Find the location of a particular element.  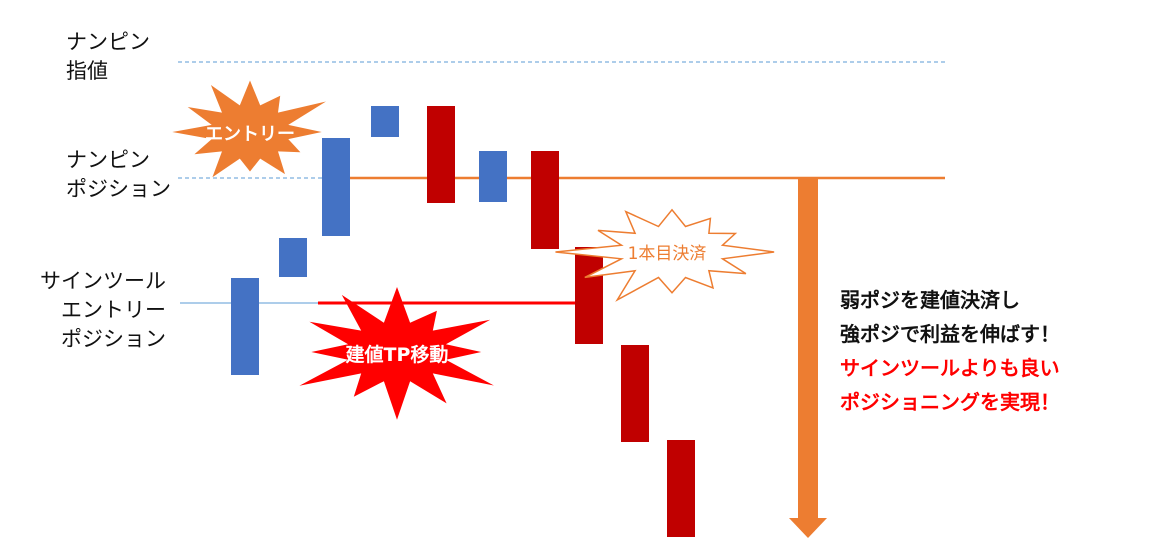

first-close-burst is located at coordinates (665, 255).